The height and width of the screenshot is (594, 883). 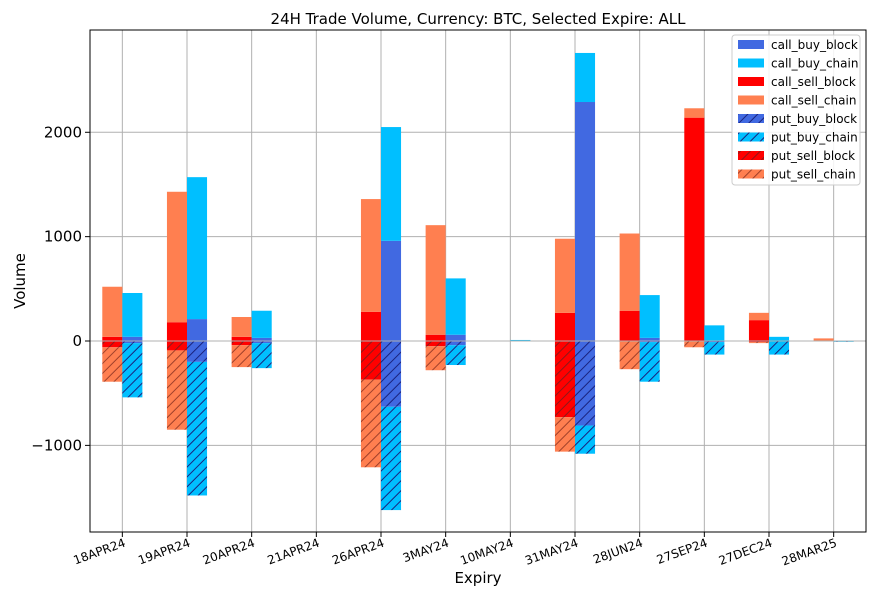 I want to click on bar-put-buy-chain-20apr24, so click(x=261, y=356).